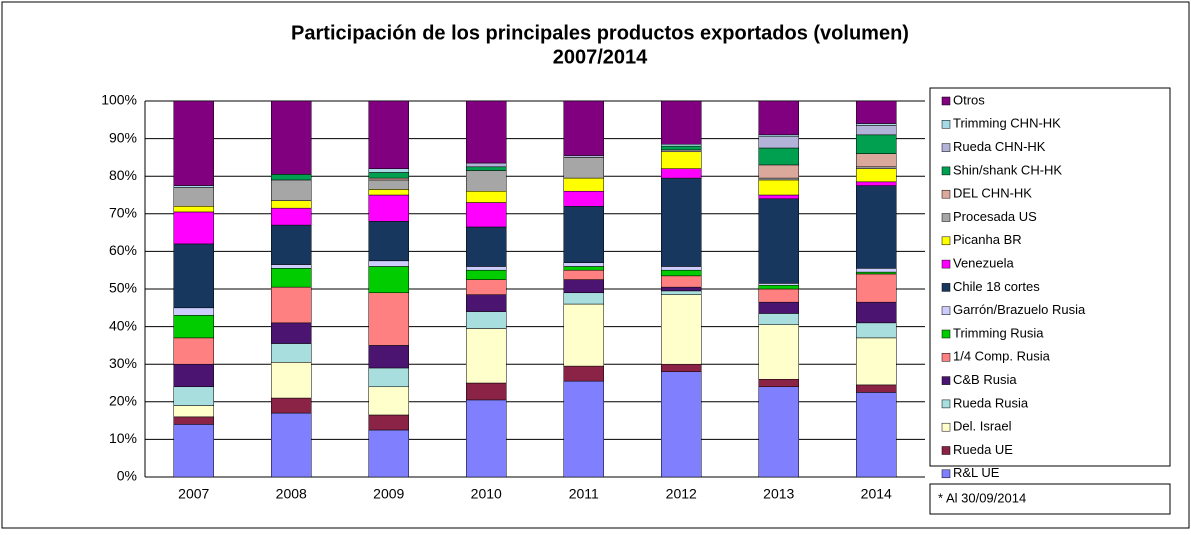  I want to click on x-tick-label: 2011, so click(584, 494).